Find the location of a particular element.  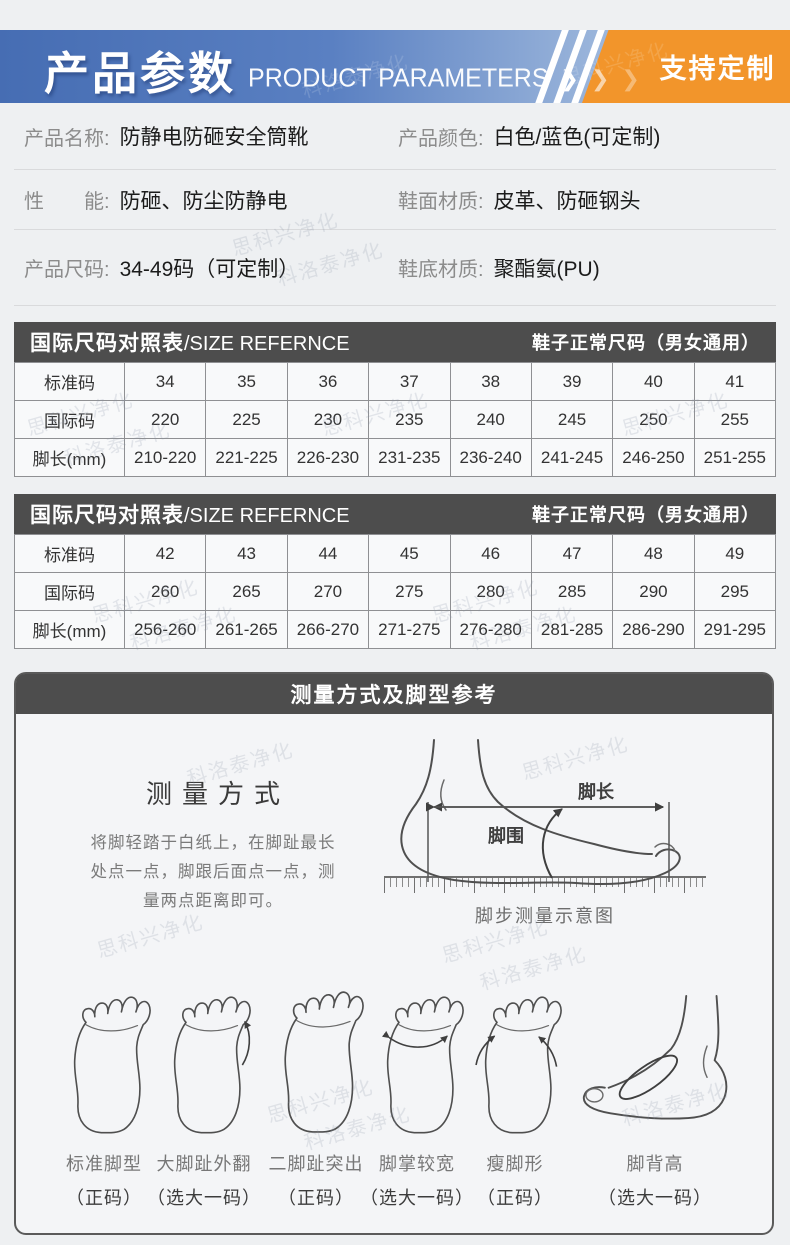

spec-row: 产品尺码: 34-49码（可定制） 鞋底材质: 聚酯氨(PU) is located at coordinates (395, 268).